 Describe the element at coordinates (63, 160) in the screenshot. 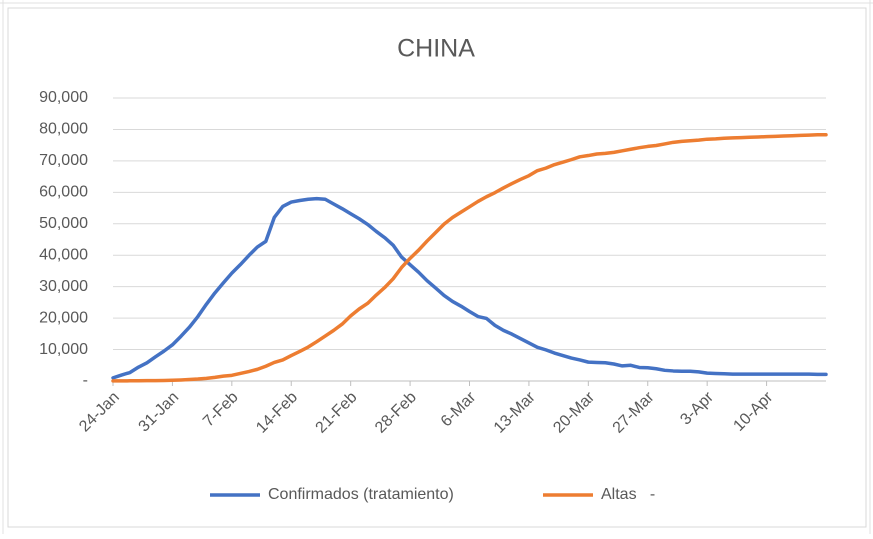

I see `y-tick-label: 70,000` at that location.